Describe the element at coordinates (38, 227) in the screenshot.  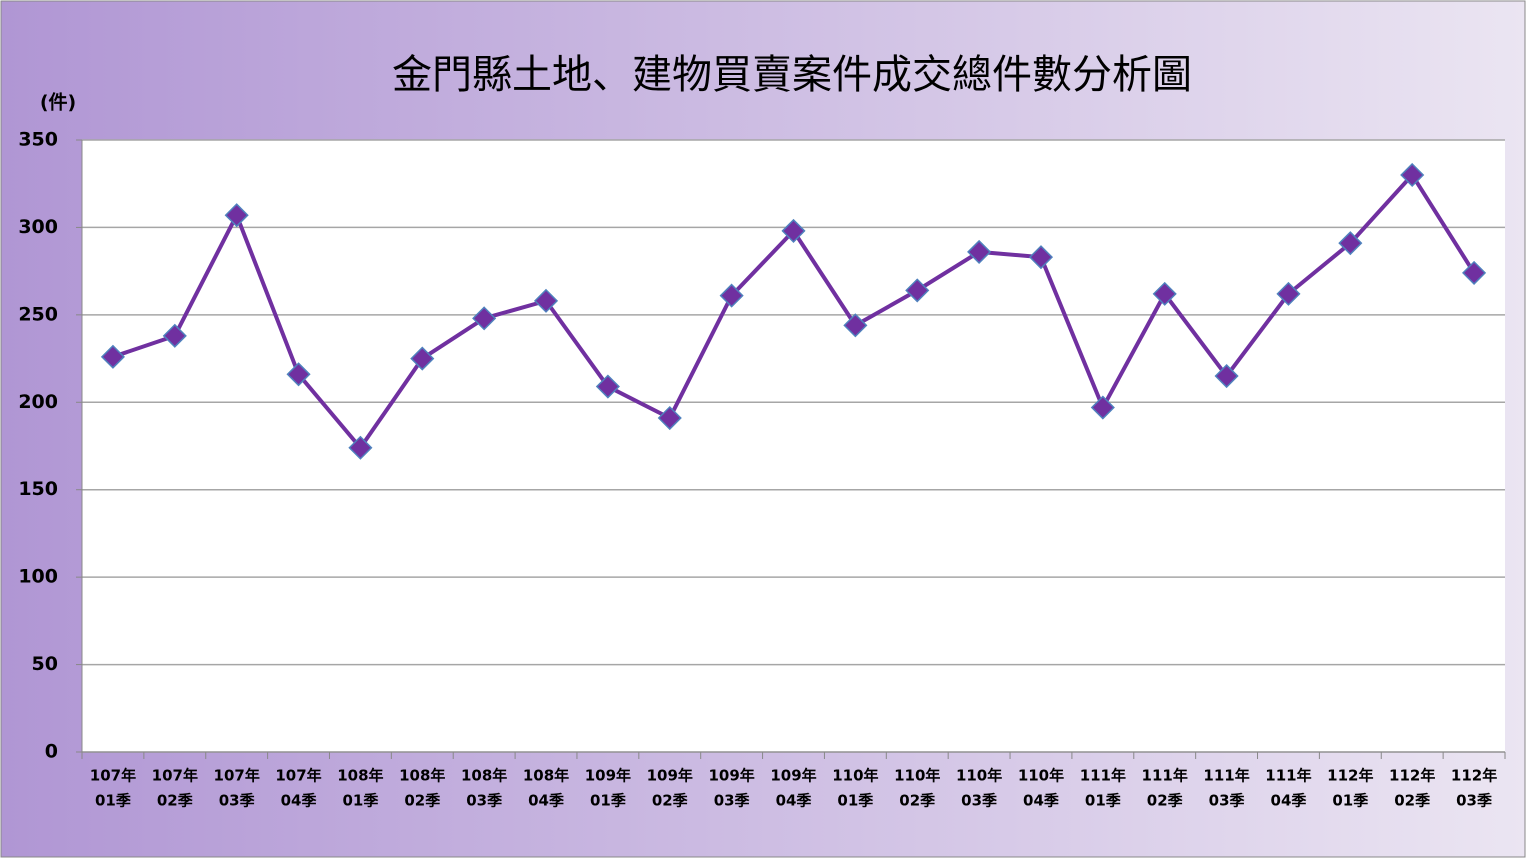
I see `y-tick-label: 300` at that location.